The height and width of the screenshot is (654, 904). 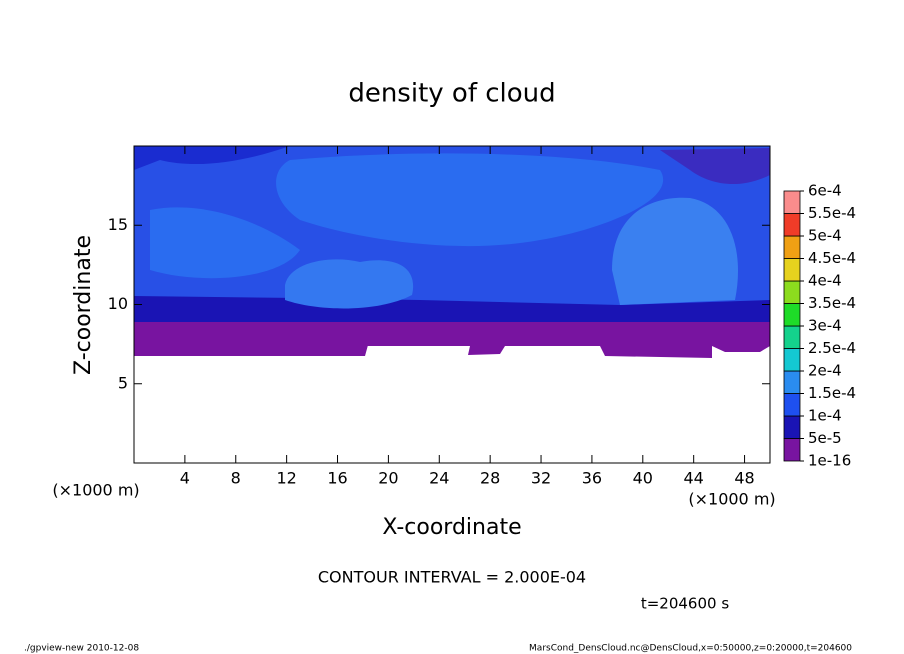 What do you see at coordinates (451, 527) in the screenshot?
I see `x-axis-label: X-coordinate` at bounding box center [451, 527].